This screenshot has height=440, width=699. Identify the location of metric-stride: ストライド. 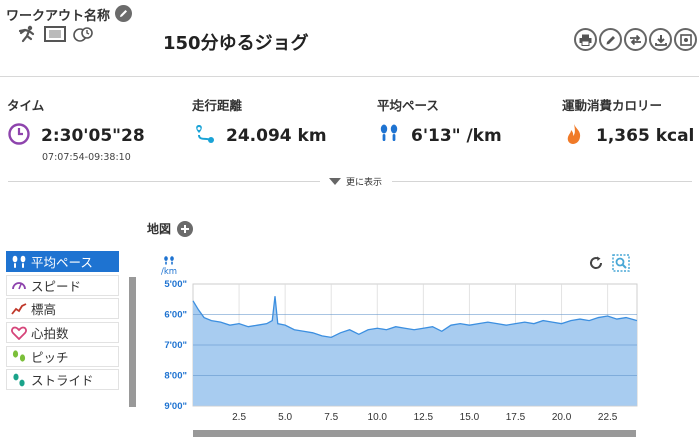
(62, 380).